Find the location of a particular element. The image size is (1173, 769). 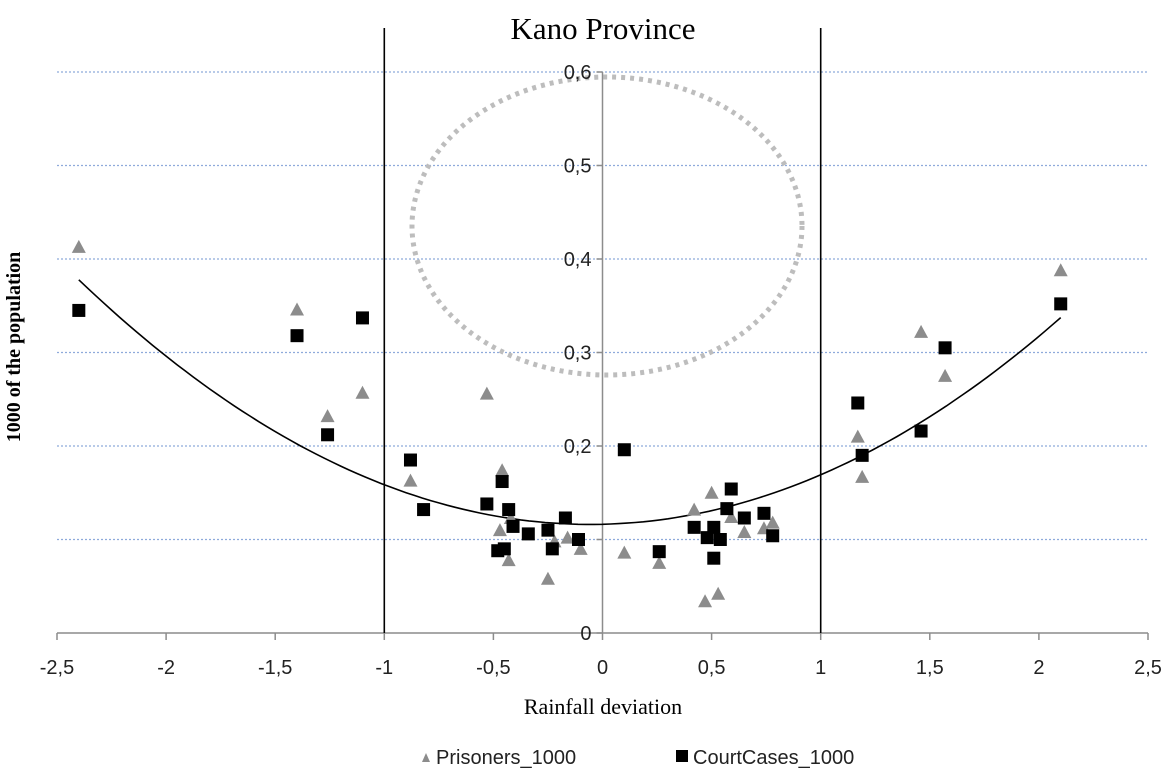

chart-title: Kano Province is located at coordinates (602, 28).